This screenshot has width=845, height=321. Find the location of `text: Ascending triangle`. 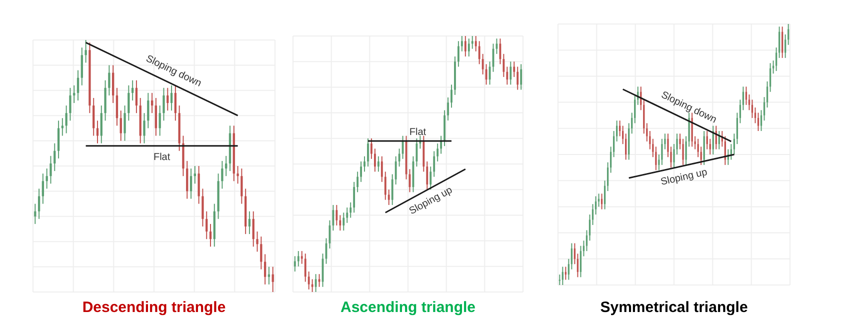

text: Ascending triangle is located at coordinates (408, 307).